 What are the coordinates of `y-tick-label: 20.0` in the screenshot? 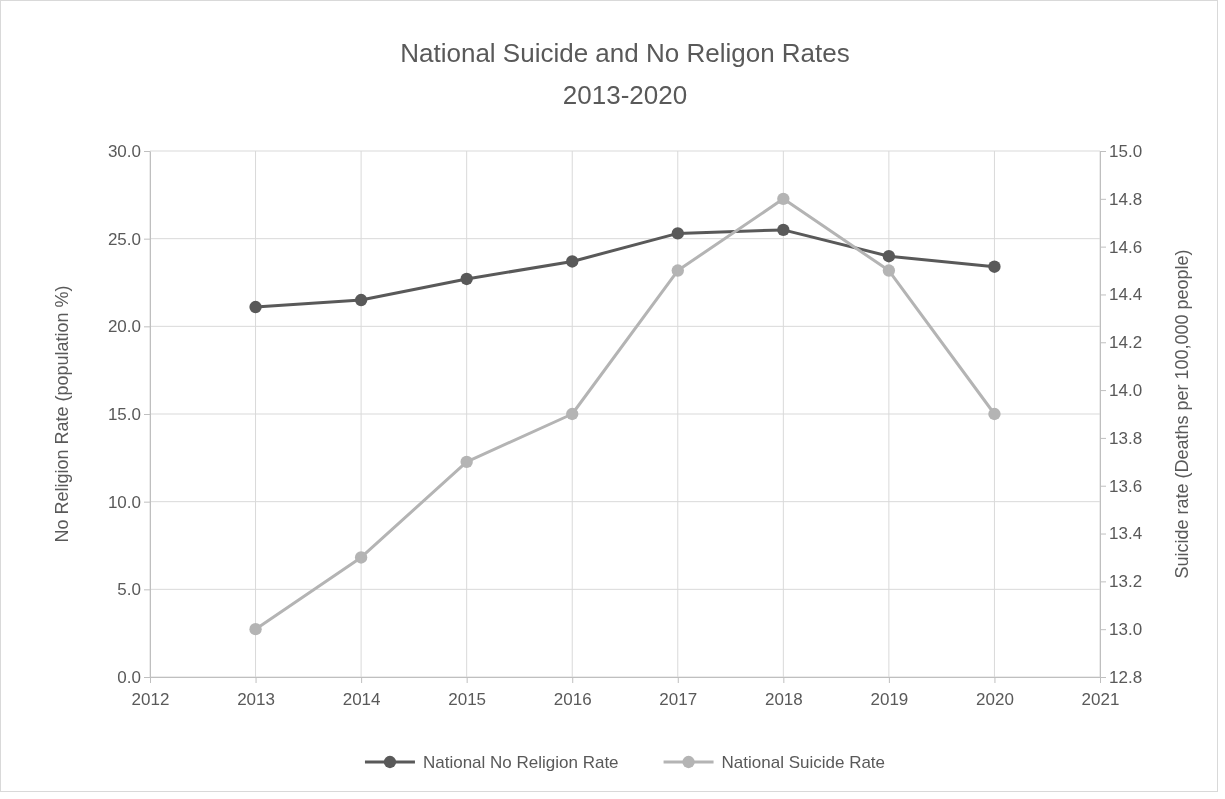 It's located at (124, 327).